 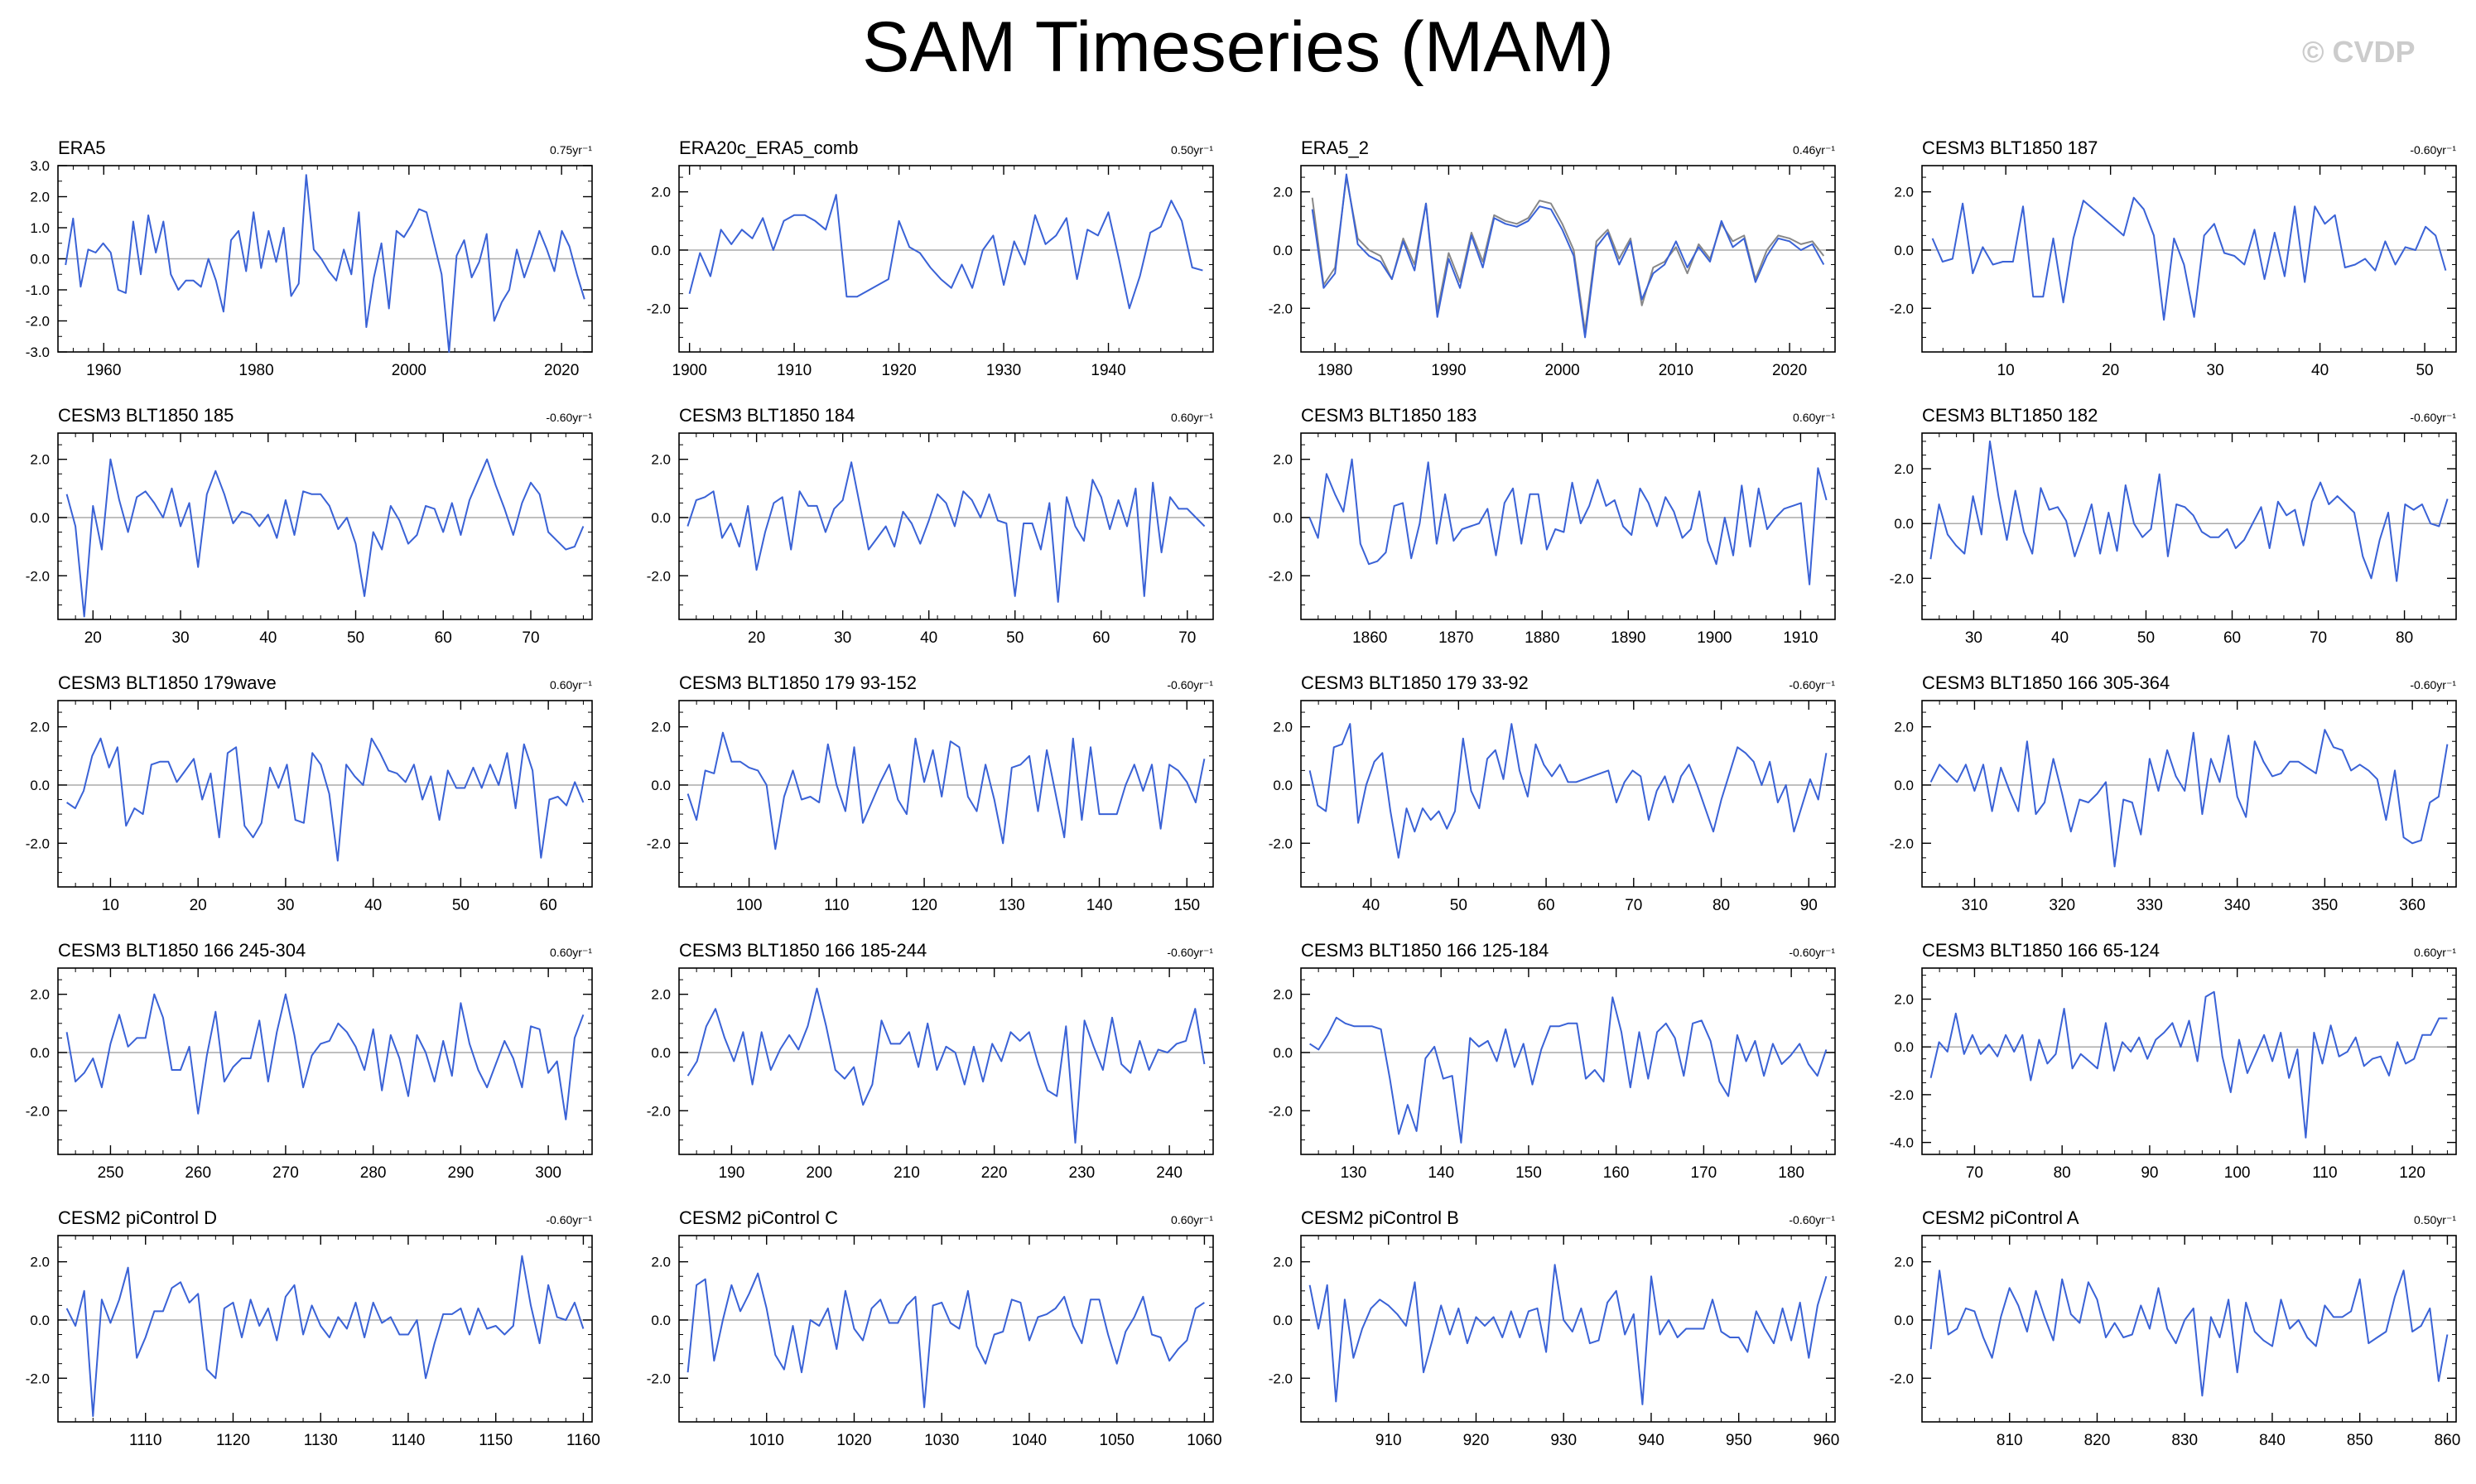 What do you see at coordinates (836, 905) in the screenshot?
I see `x-tick-label: 110` at bounding box center [836, 905].